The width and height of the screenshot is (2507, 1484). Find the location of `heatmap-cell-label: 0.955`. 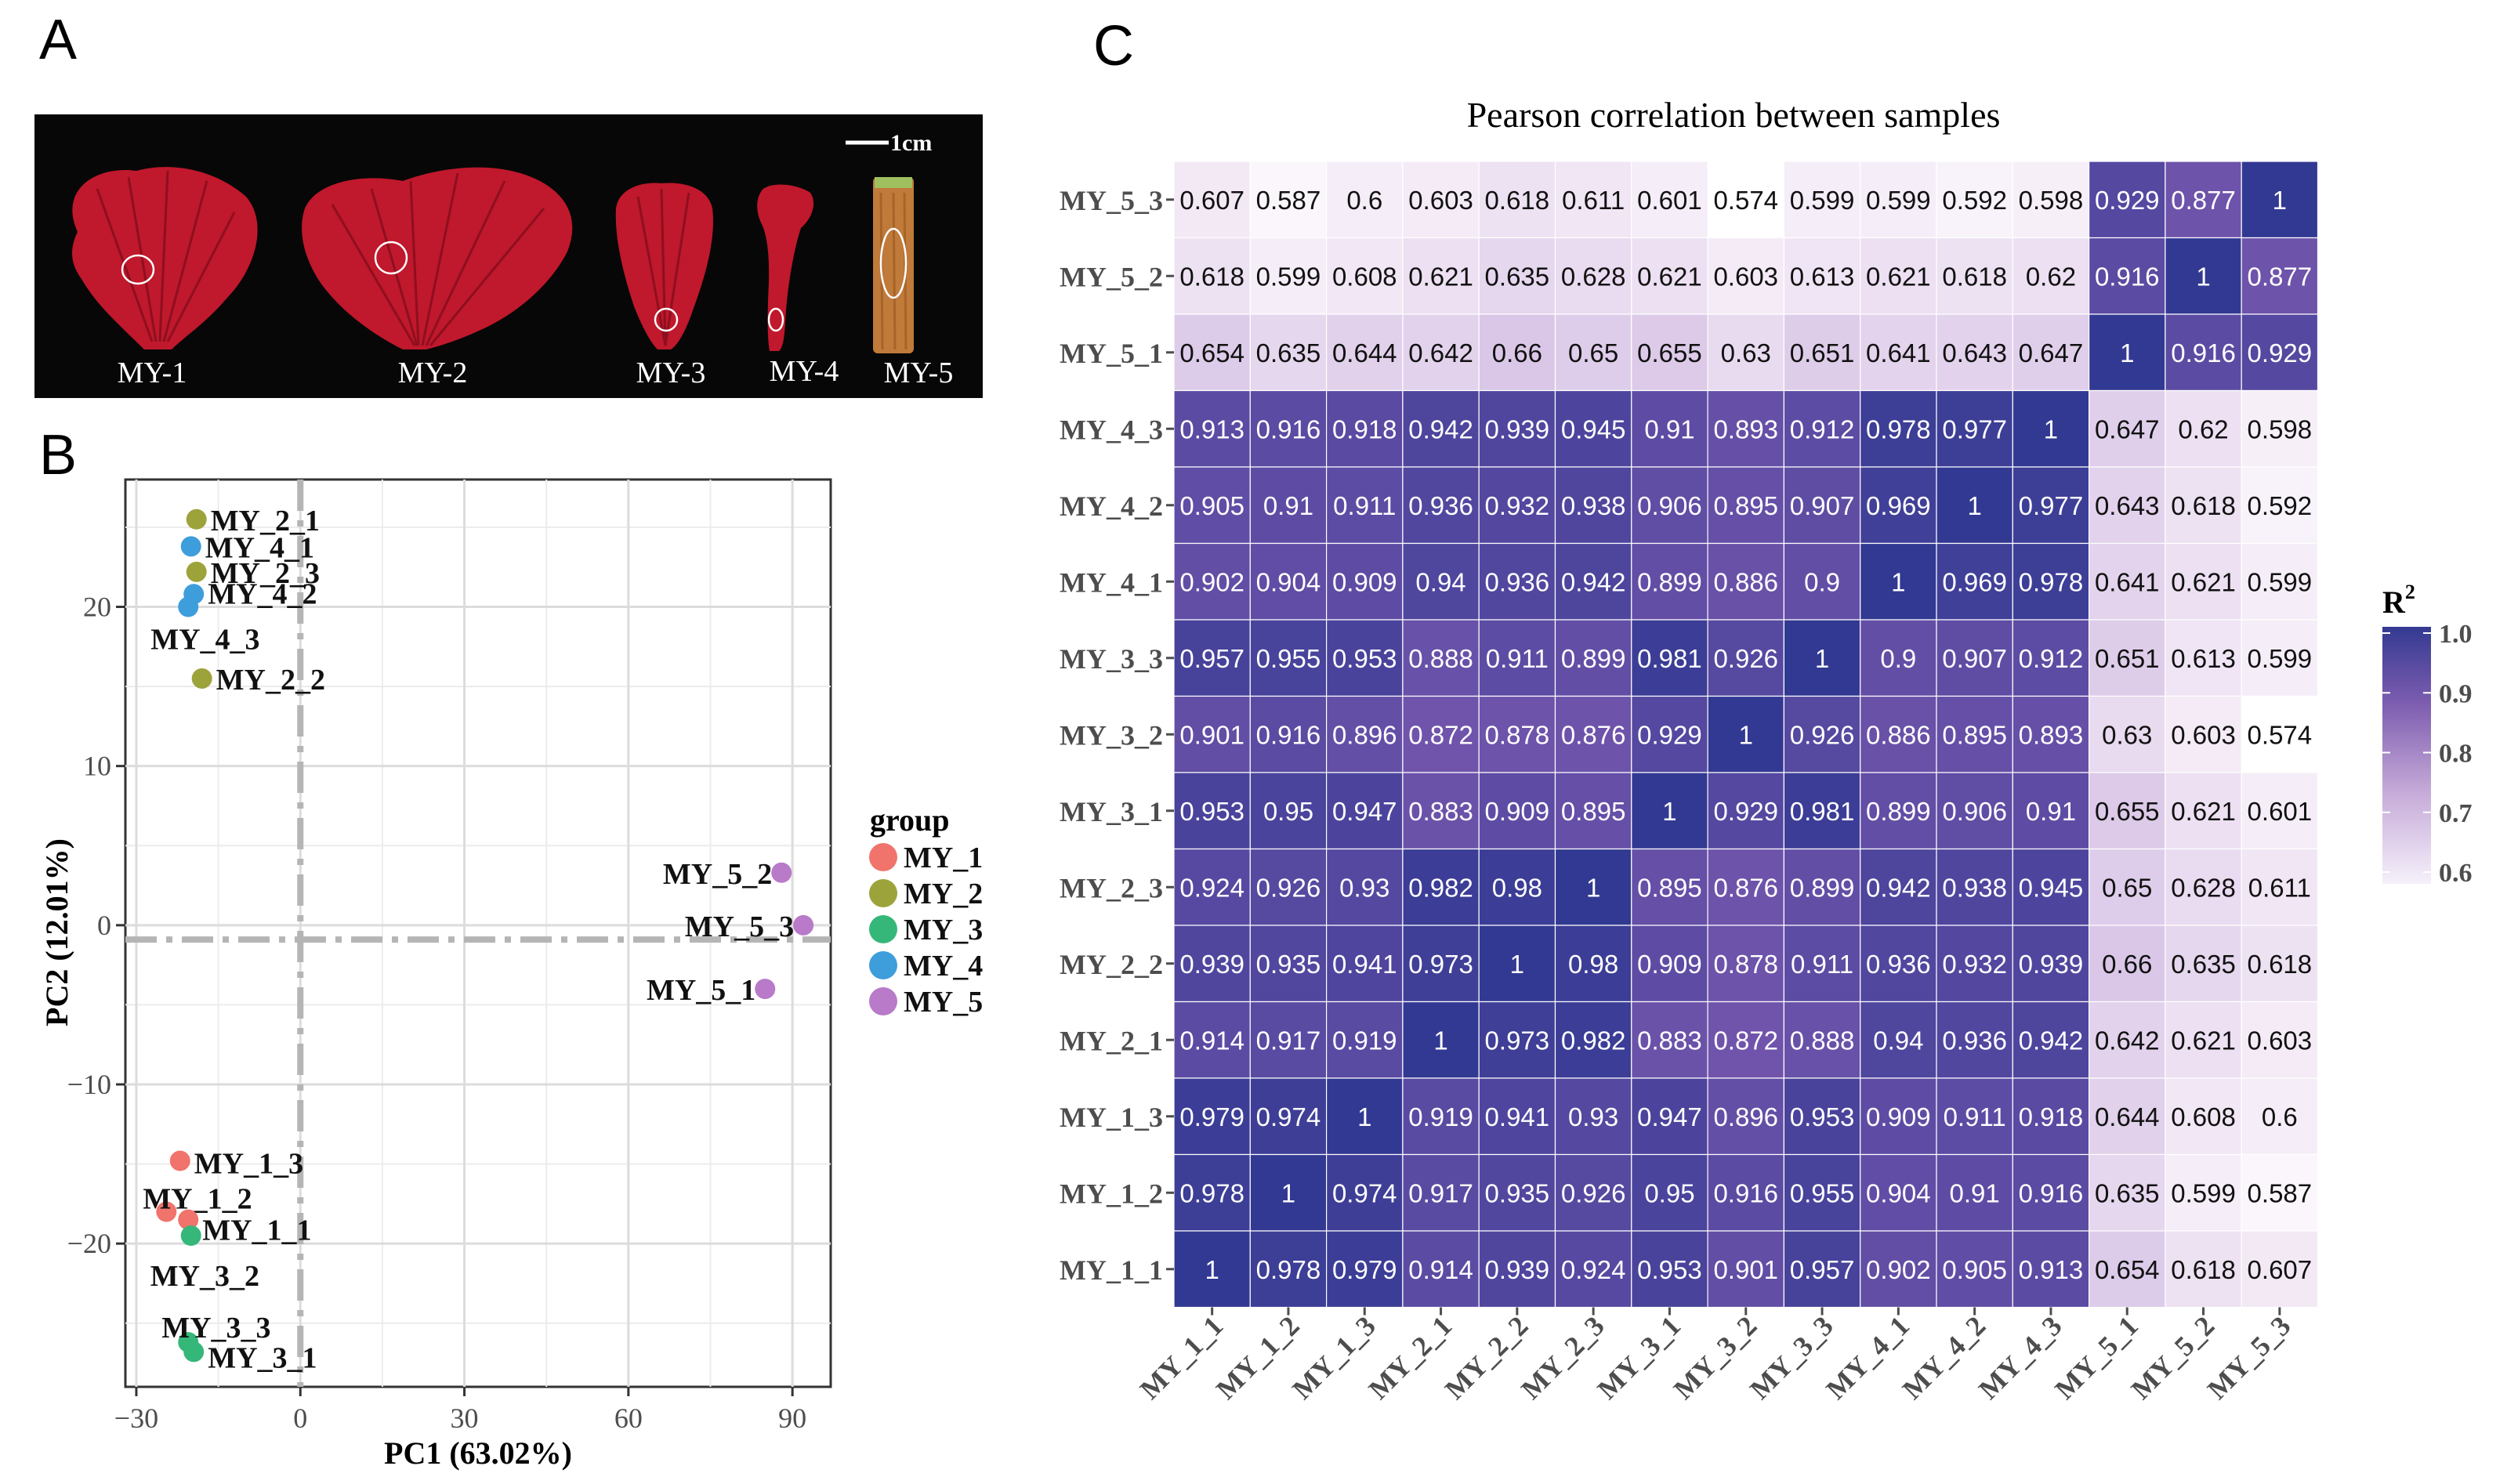

heatmap-cell-label: 0.955 is located at coordinates (1288, 658).